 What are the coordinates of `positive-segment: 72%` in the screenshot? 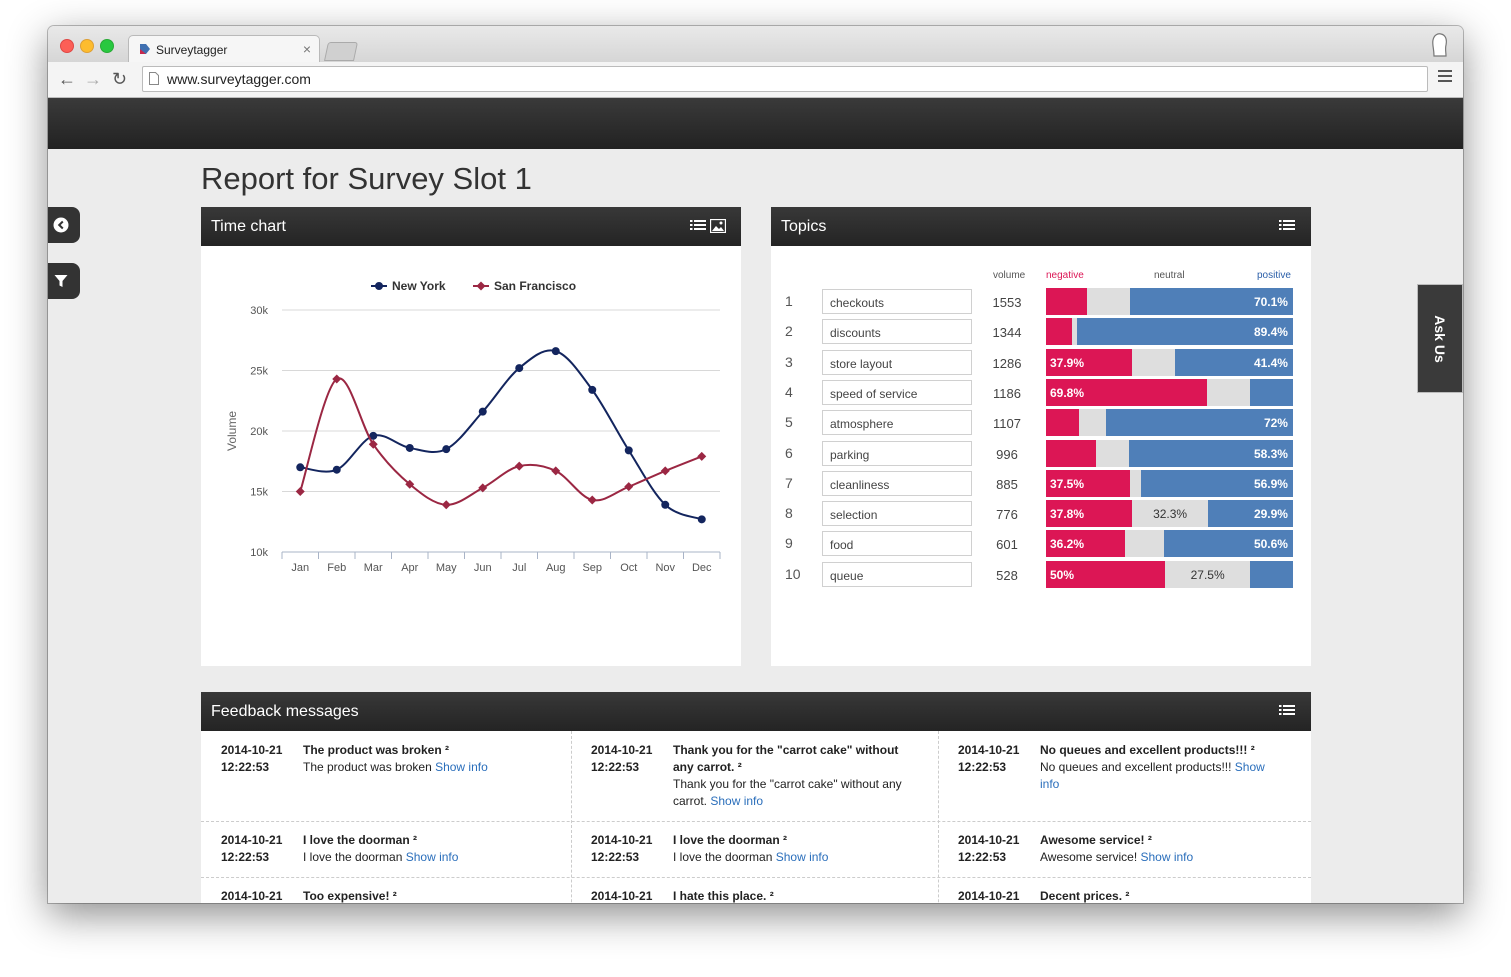 It's located at (1199, 423).